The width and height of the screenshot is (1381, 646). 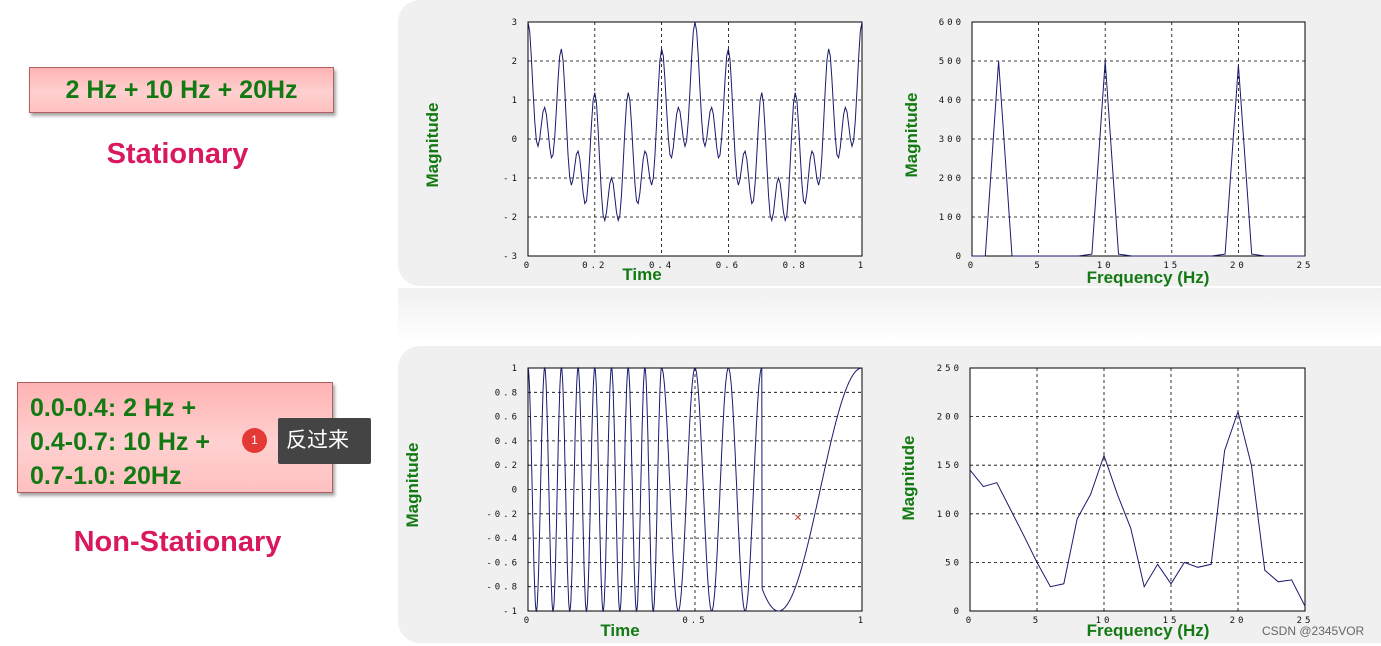 I want to click on y-tick-label: -0.2, so click(x=503, y=515).